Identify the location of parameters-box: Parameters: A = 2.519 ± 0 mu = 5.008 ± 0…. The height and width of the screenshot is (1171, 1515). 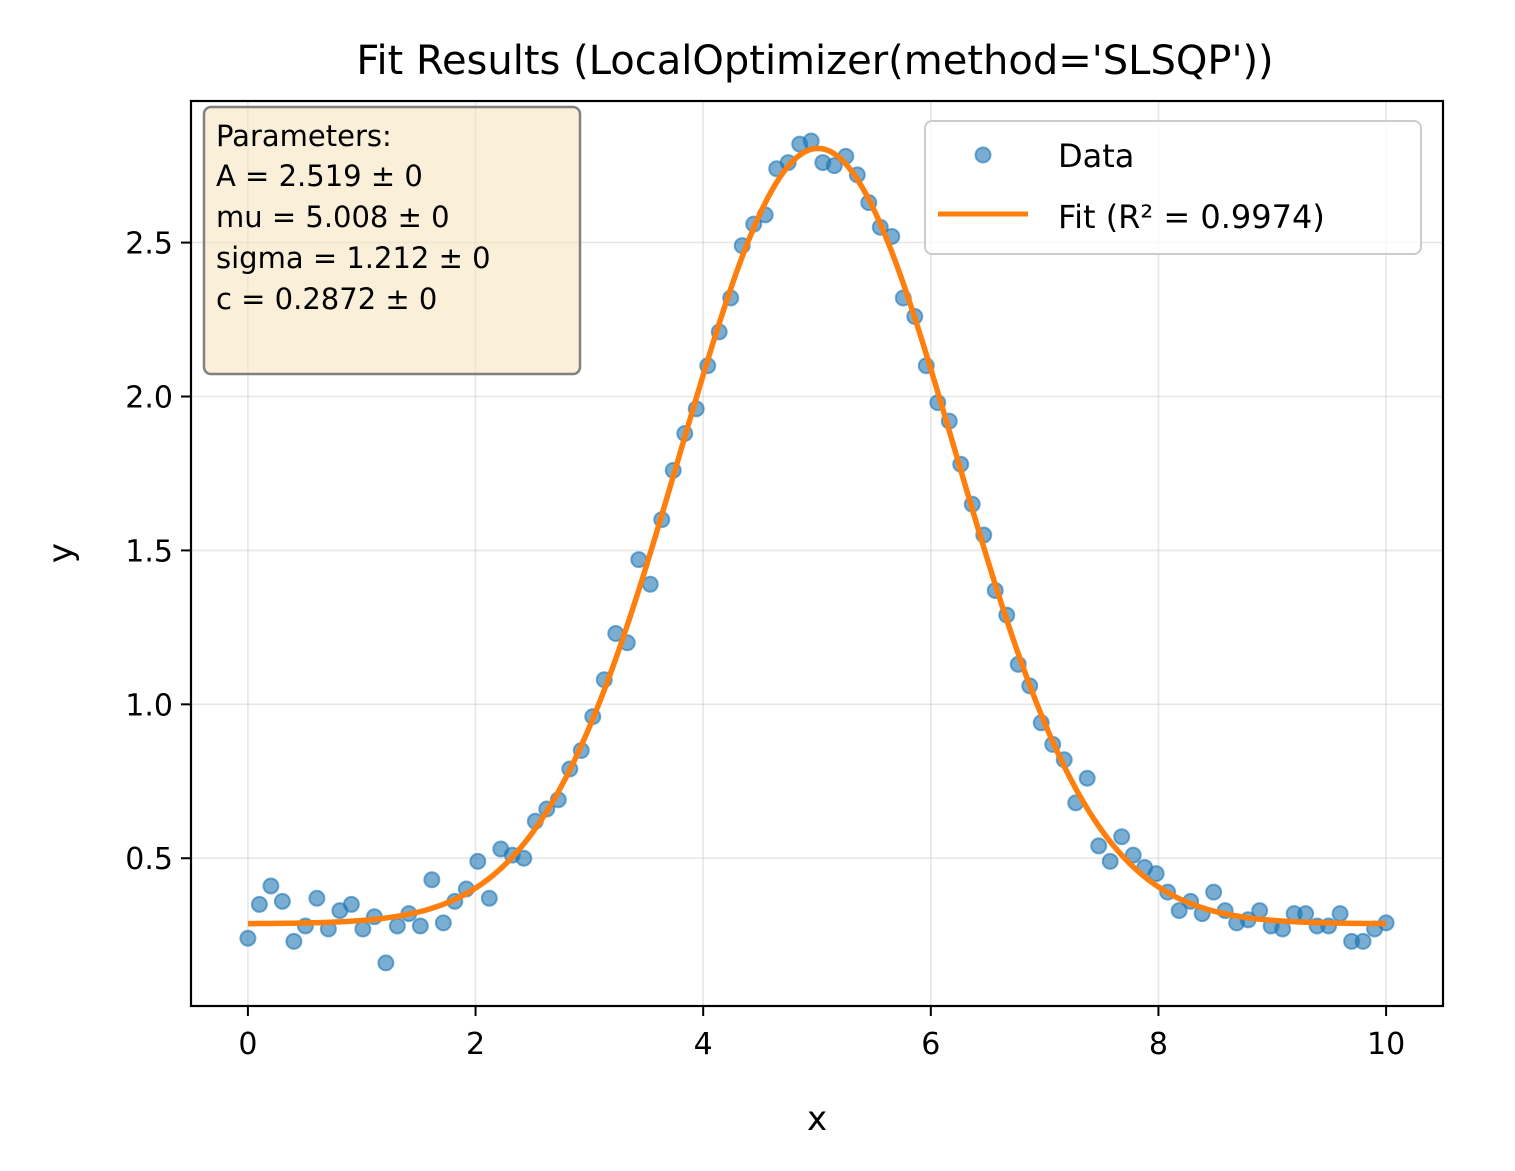
(392, 240).